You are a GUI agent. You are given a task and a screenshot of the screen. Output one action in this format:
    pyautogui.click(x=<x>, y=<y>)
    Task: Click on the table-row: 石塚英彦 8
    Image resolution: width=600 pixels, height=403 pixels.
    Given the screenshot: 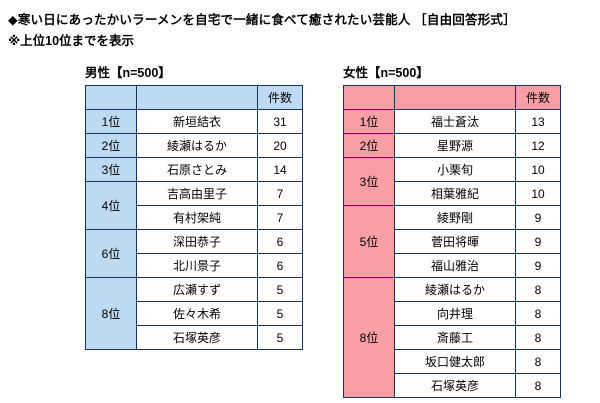 What is the action you would take?
    pyautogui.click(x=452, y=385)
    